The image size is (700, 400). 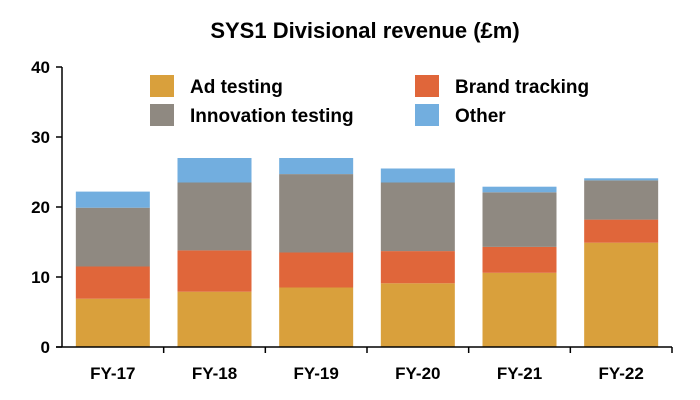 What do you see at coordinates (112, 237) in the screenshot?
I see `bar-fy-17-innovation-testing` at bounding box center [112, 237].